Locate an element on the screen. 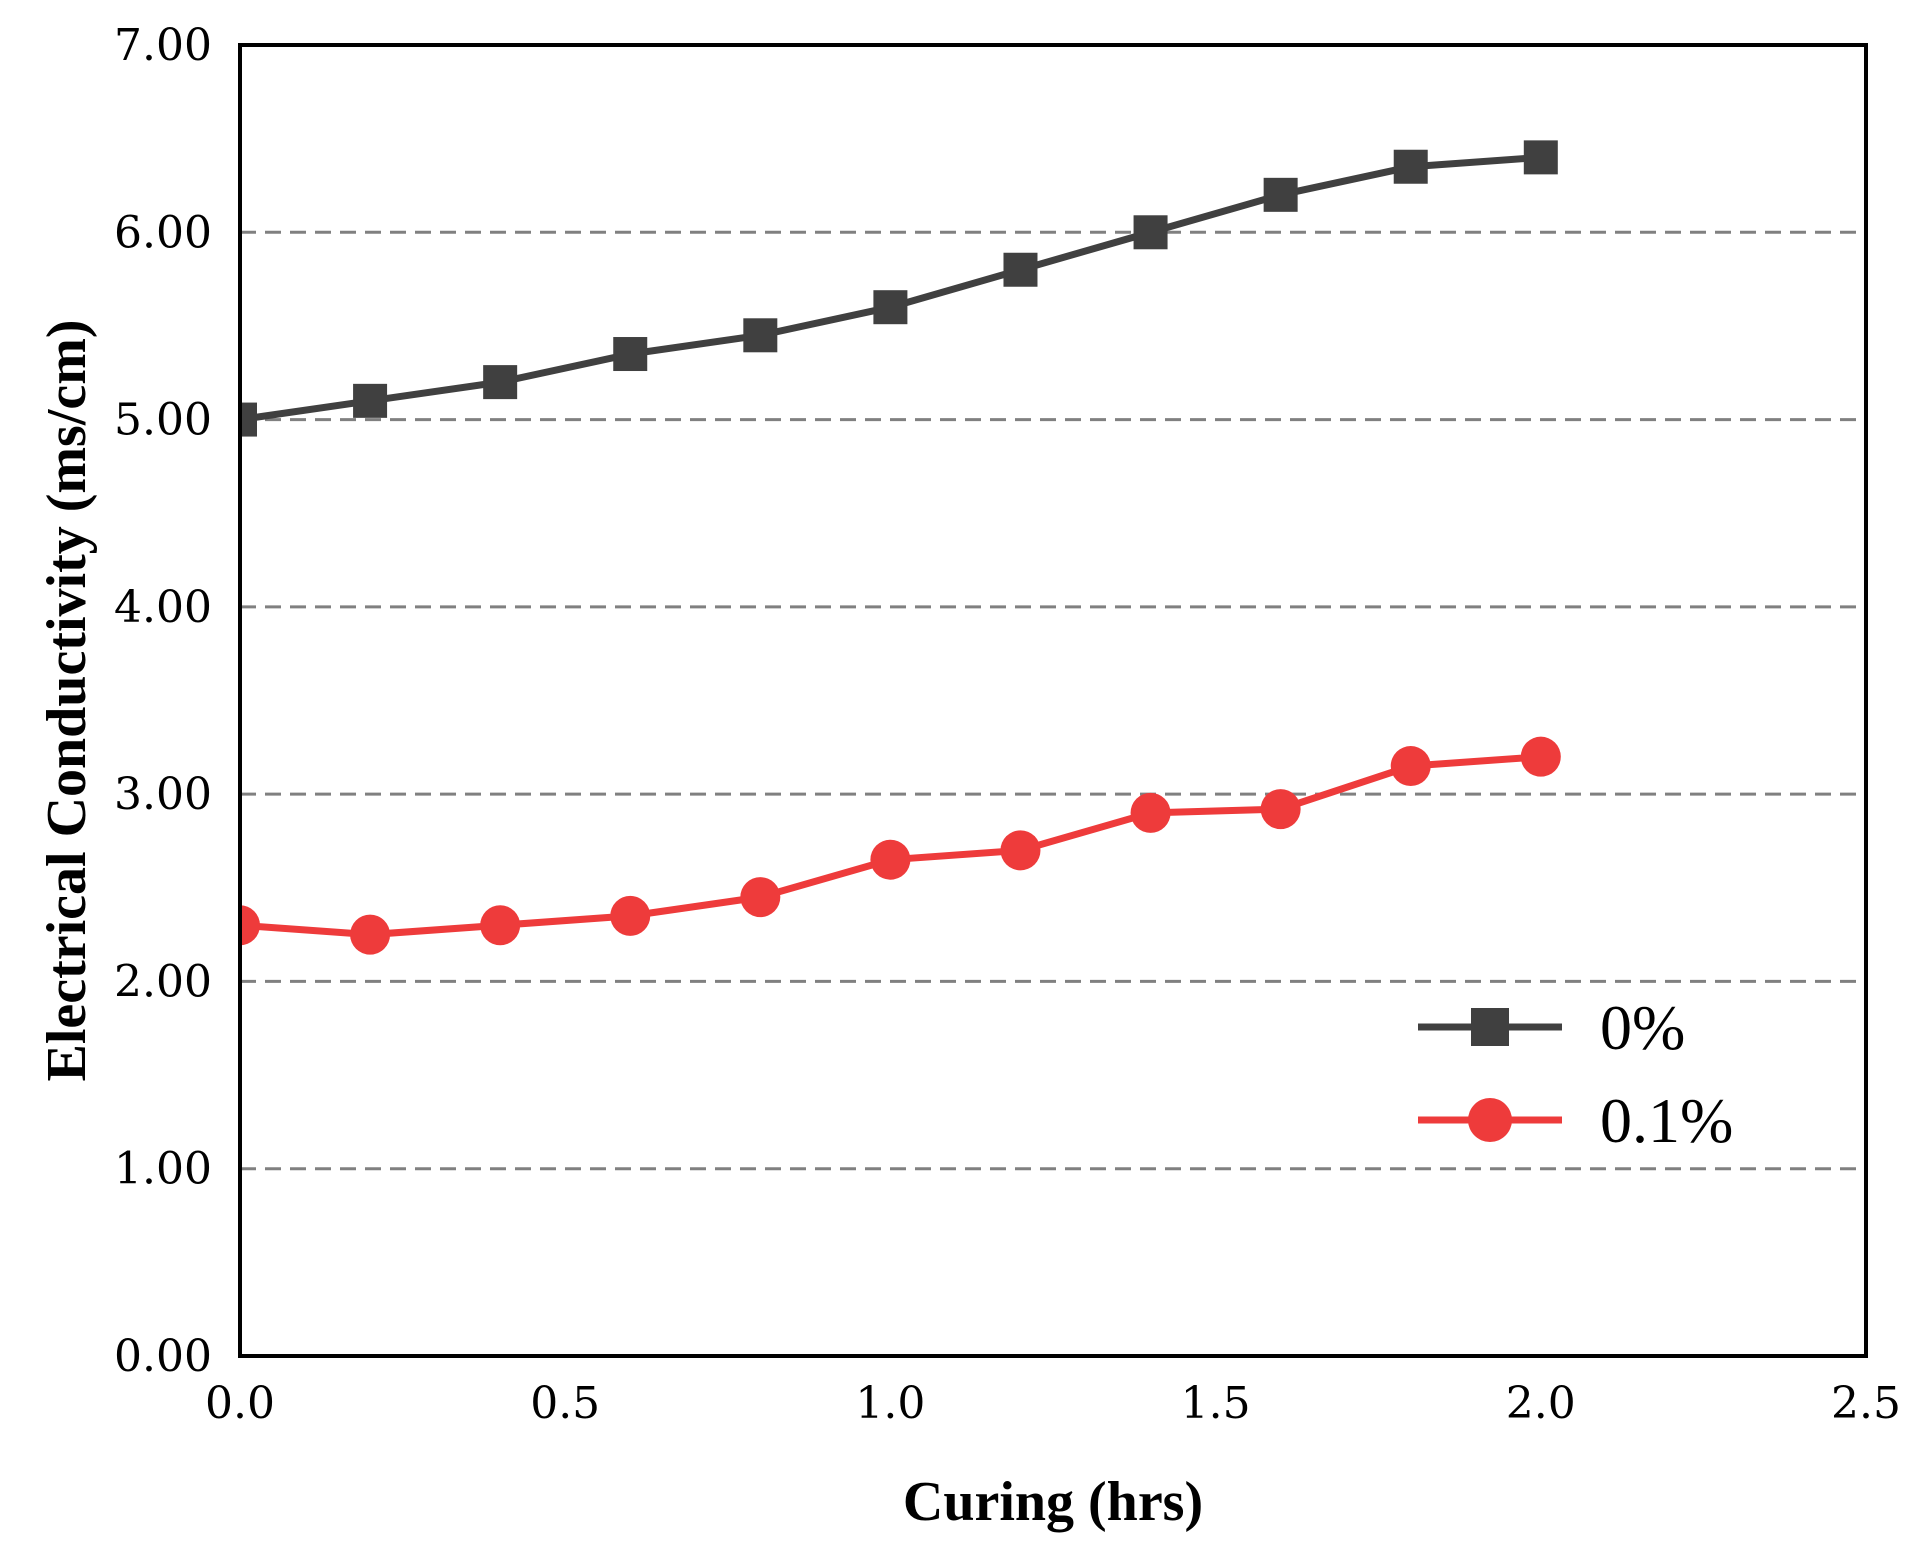  legend-circle-marker is located at coordinates (1490, 1120).